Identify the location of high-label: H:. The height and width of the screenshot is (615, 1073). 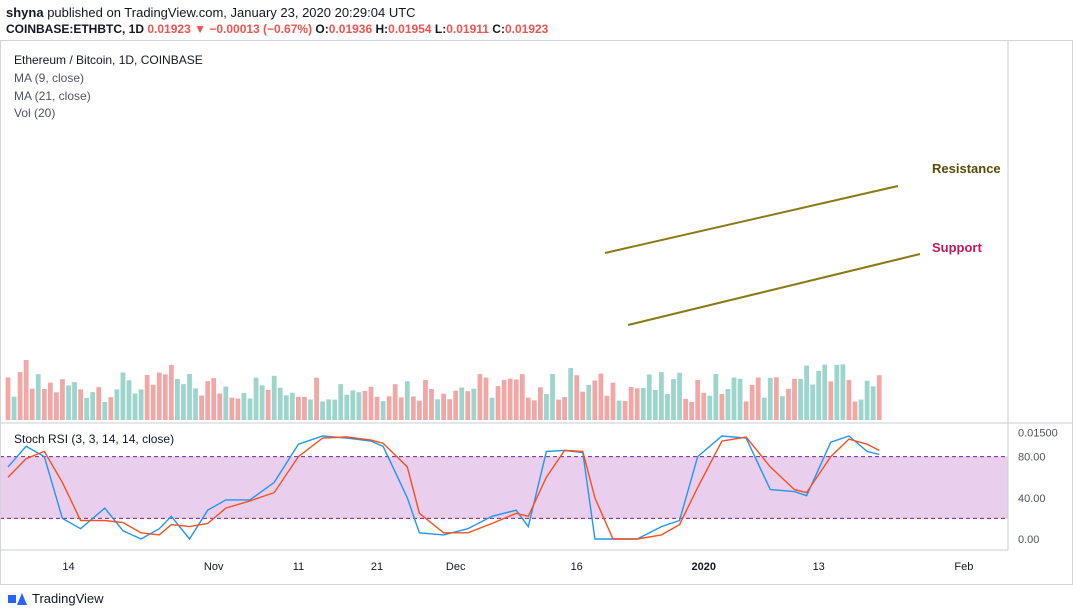
(382, 29).